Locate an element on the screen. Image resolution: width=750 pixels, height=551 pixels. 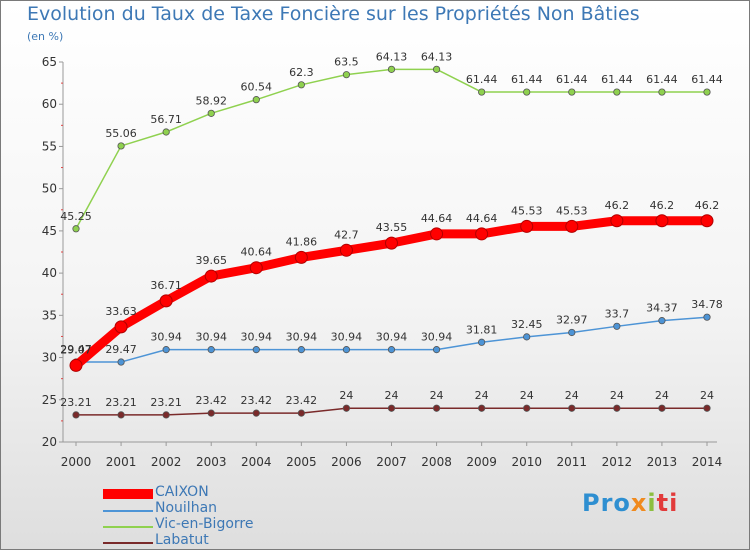
data-point-caixon-2010 is located at coordinates (527, 226).